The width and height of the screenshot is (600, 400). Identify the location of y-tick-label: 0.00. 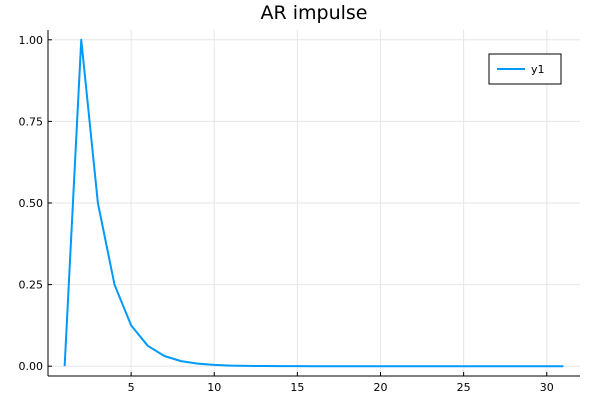
(31, 366).